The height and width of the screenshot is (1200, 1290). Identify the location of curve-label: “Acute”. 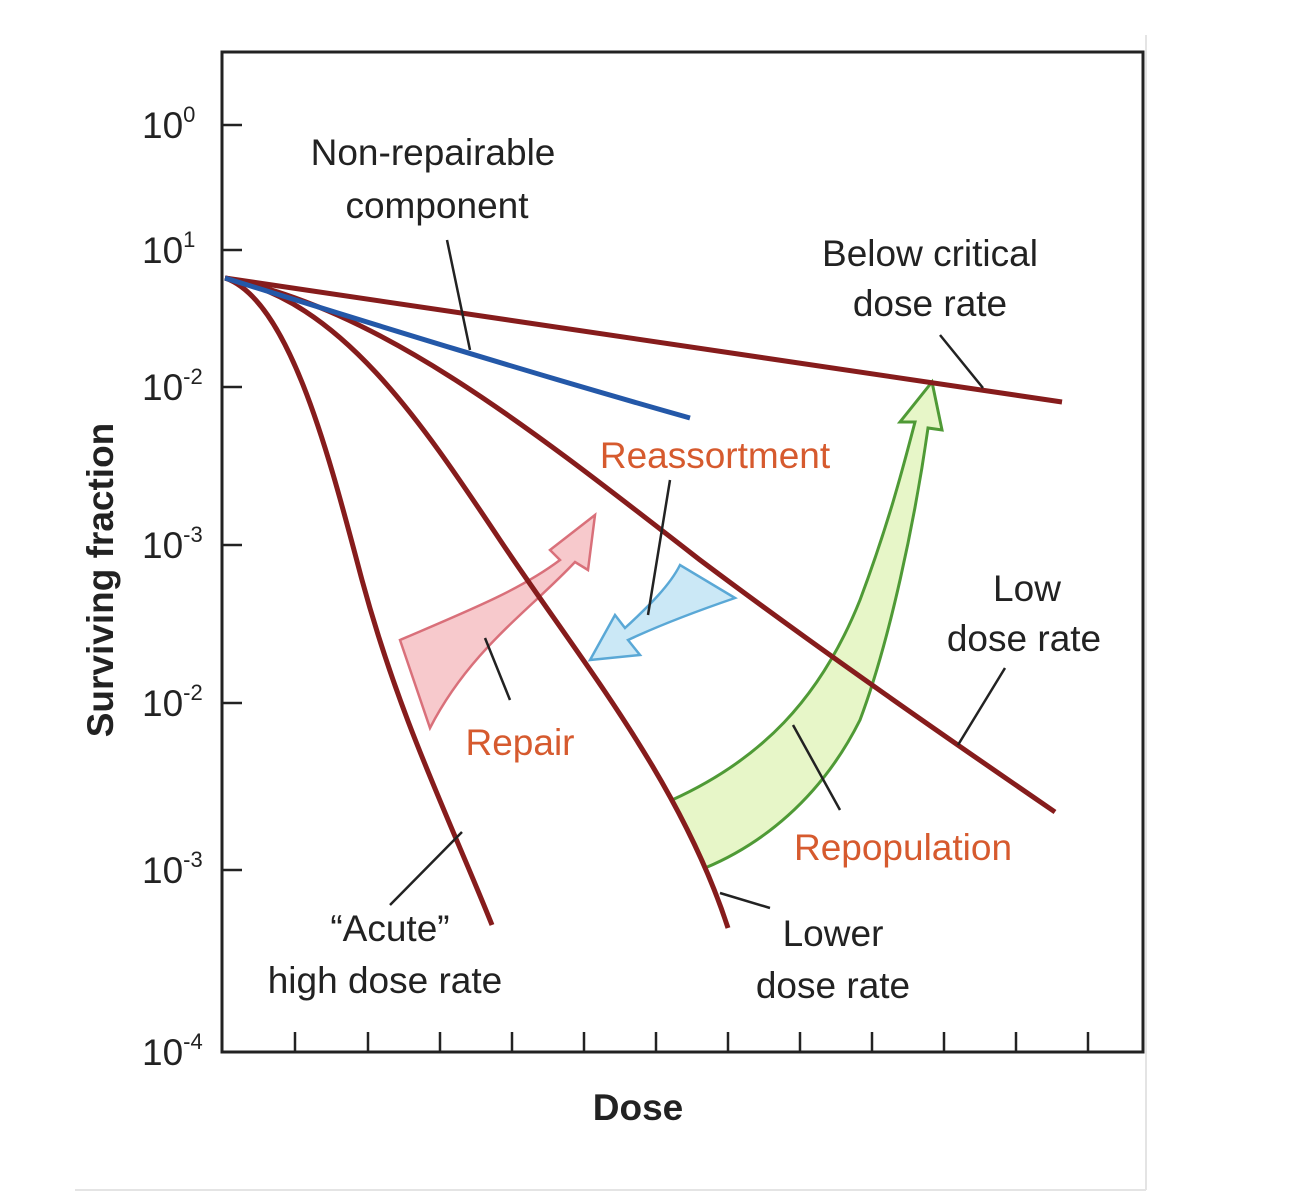
(389, 928).